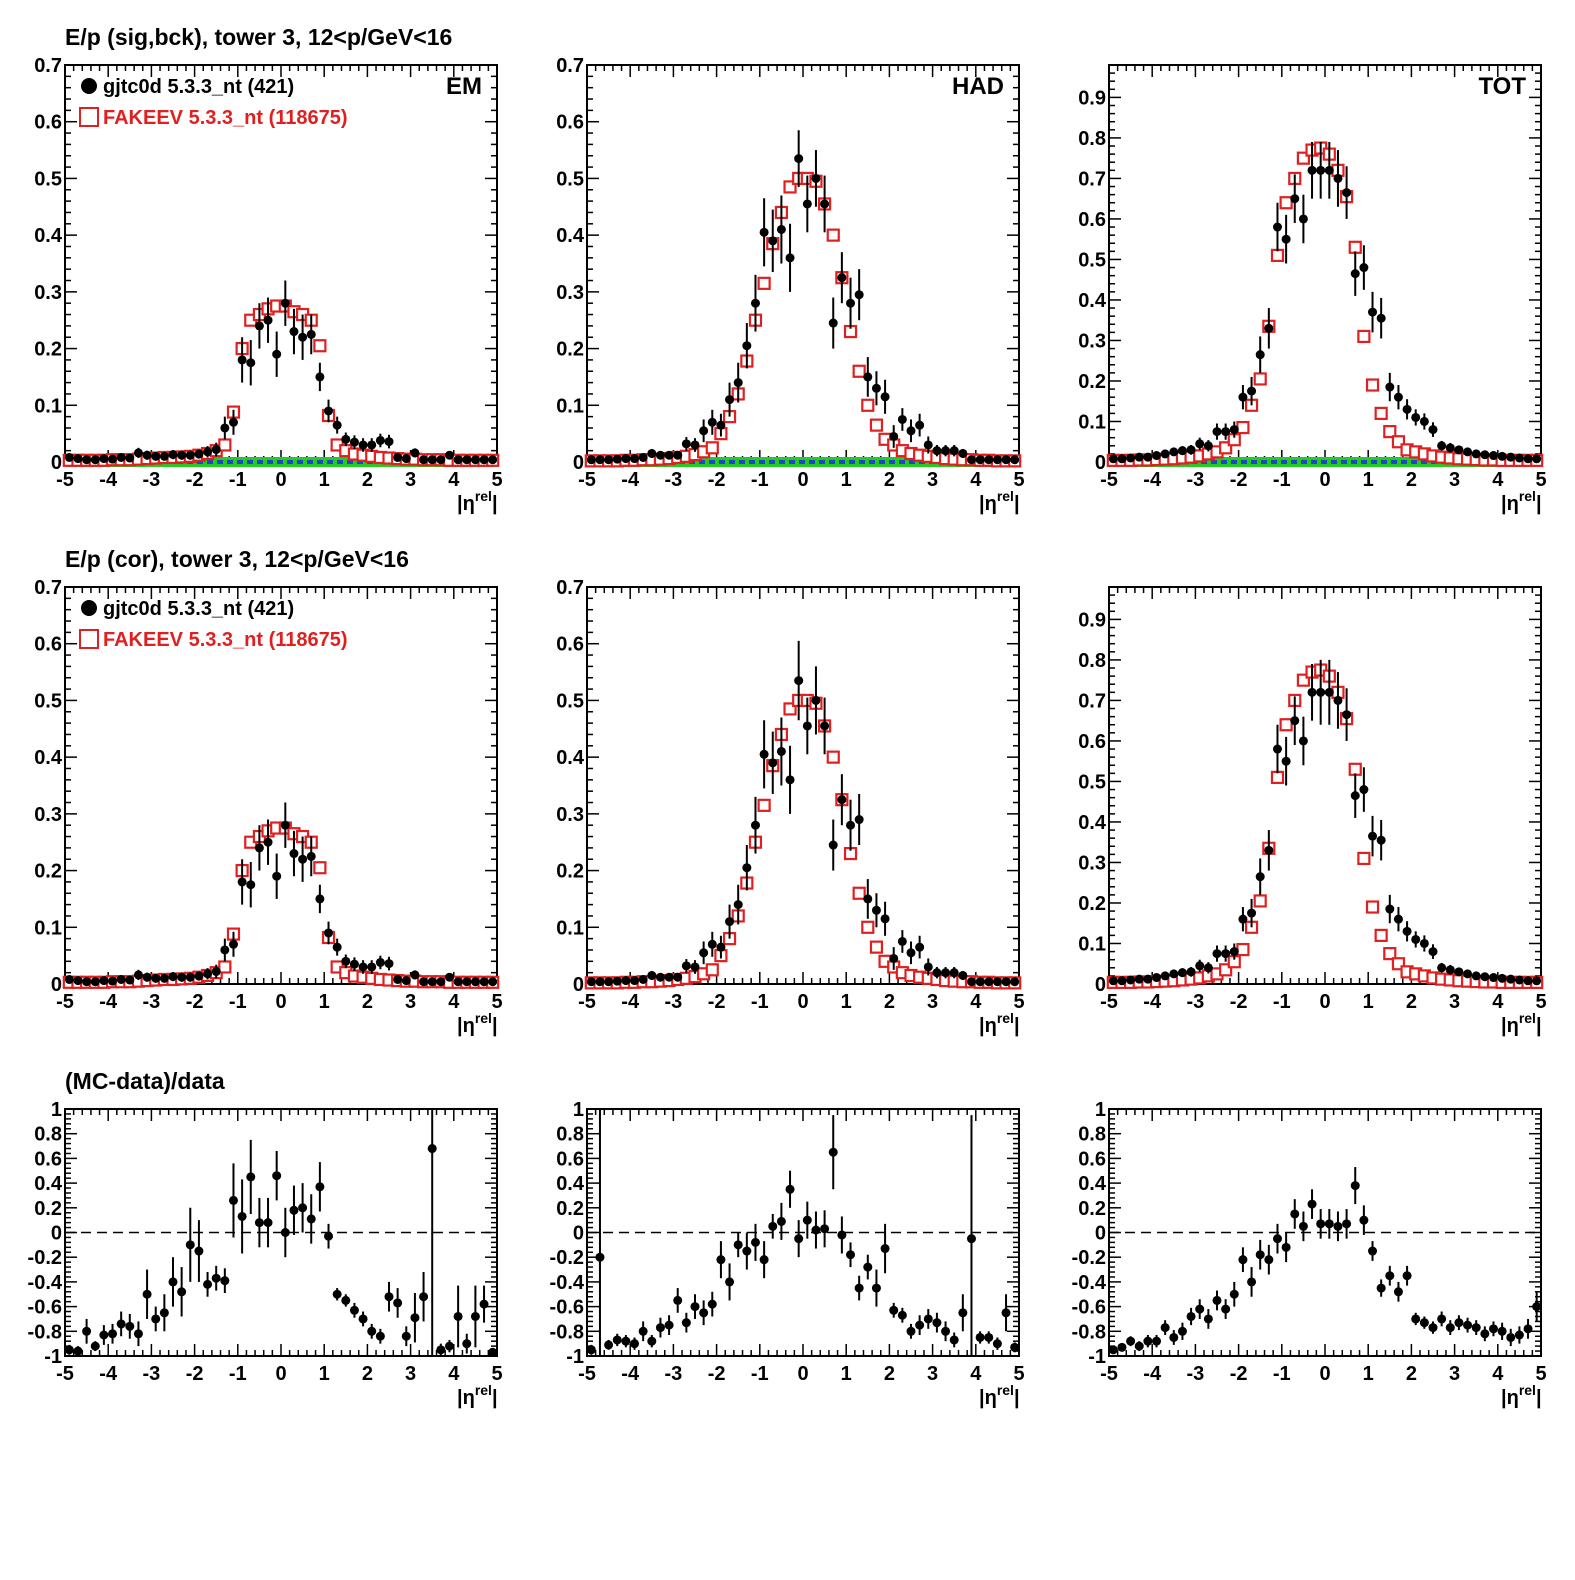 This screenshot has height=1580, width=1575. Describe the element at coordinates (976, 1002) in the screenshot. I see `x-tick-label: 4` at that location.